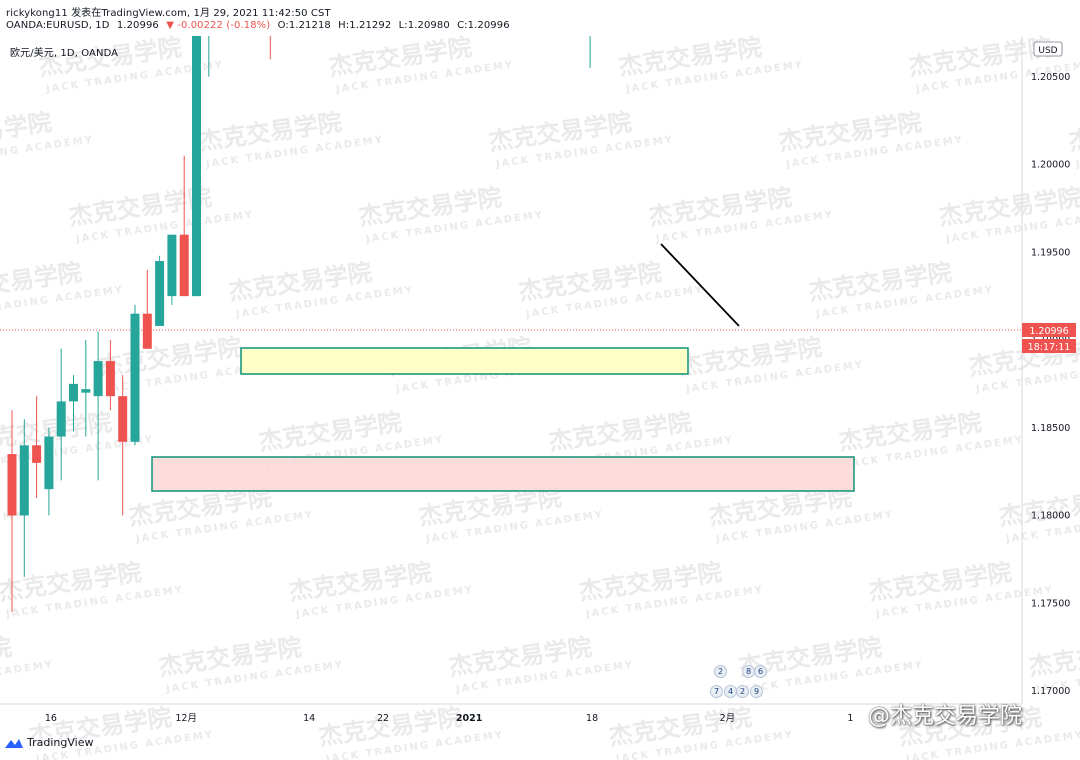 This screenshot has height=760, width=1080. I want to click on ohlc-close: C:1.20996, so click(483, 25).